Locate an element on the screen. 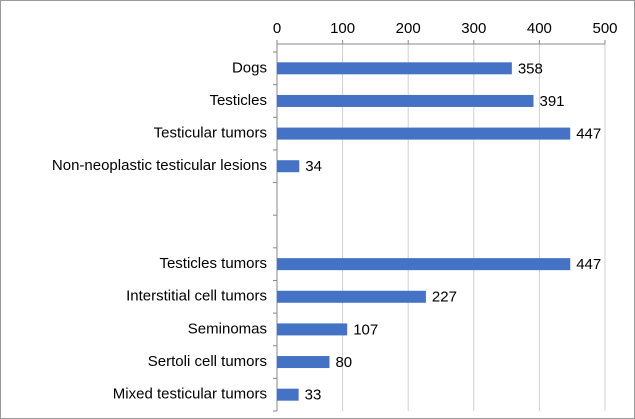  y-tick-label: Testicular tumors is located at coordinates (210, 133).